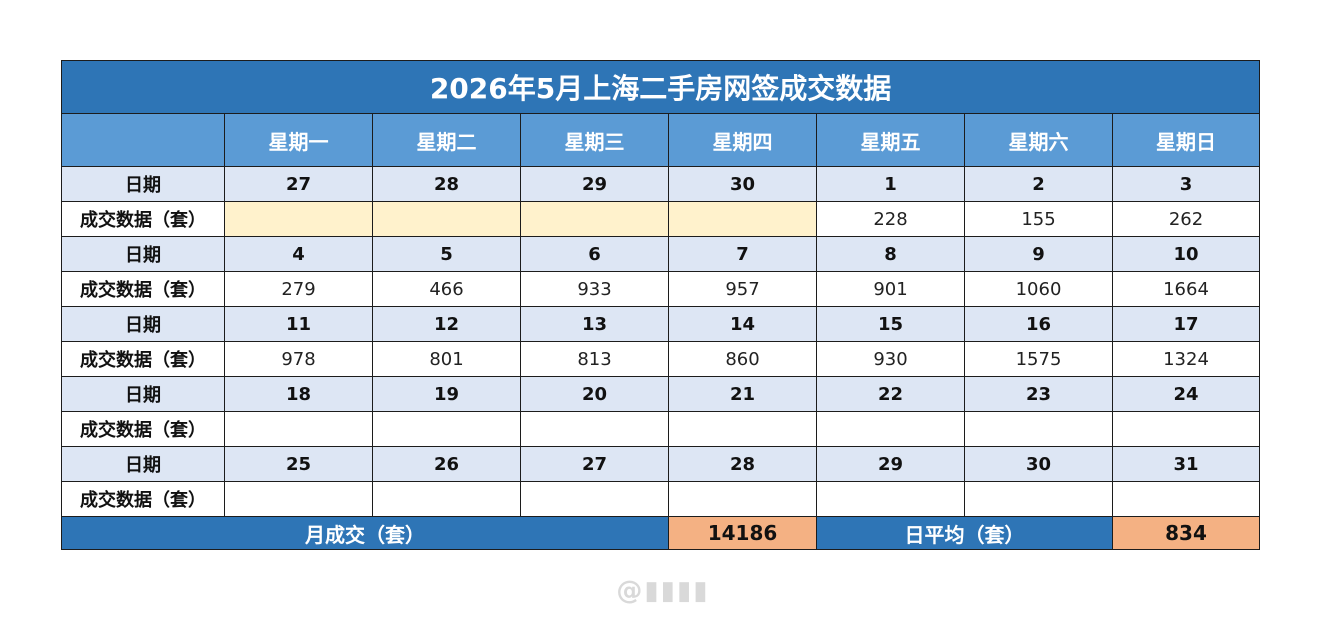 The image size is (1320, 622). I want to click on watermark: @▮▮▮▮, so click(663, 591).